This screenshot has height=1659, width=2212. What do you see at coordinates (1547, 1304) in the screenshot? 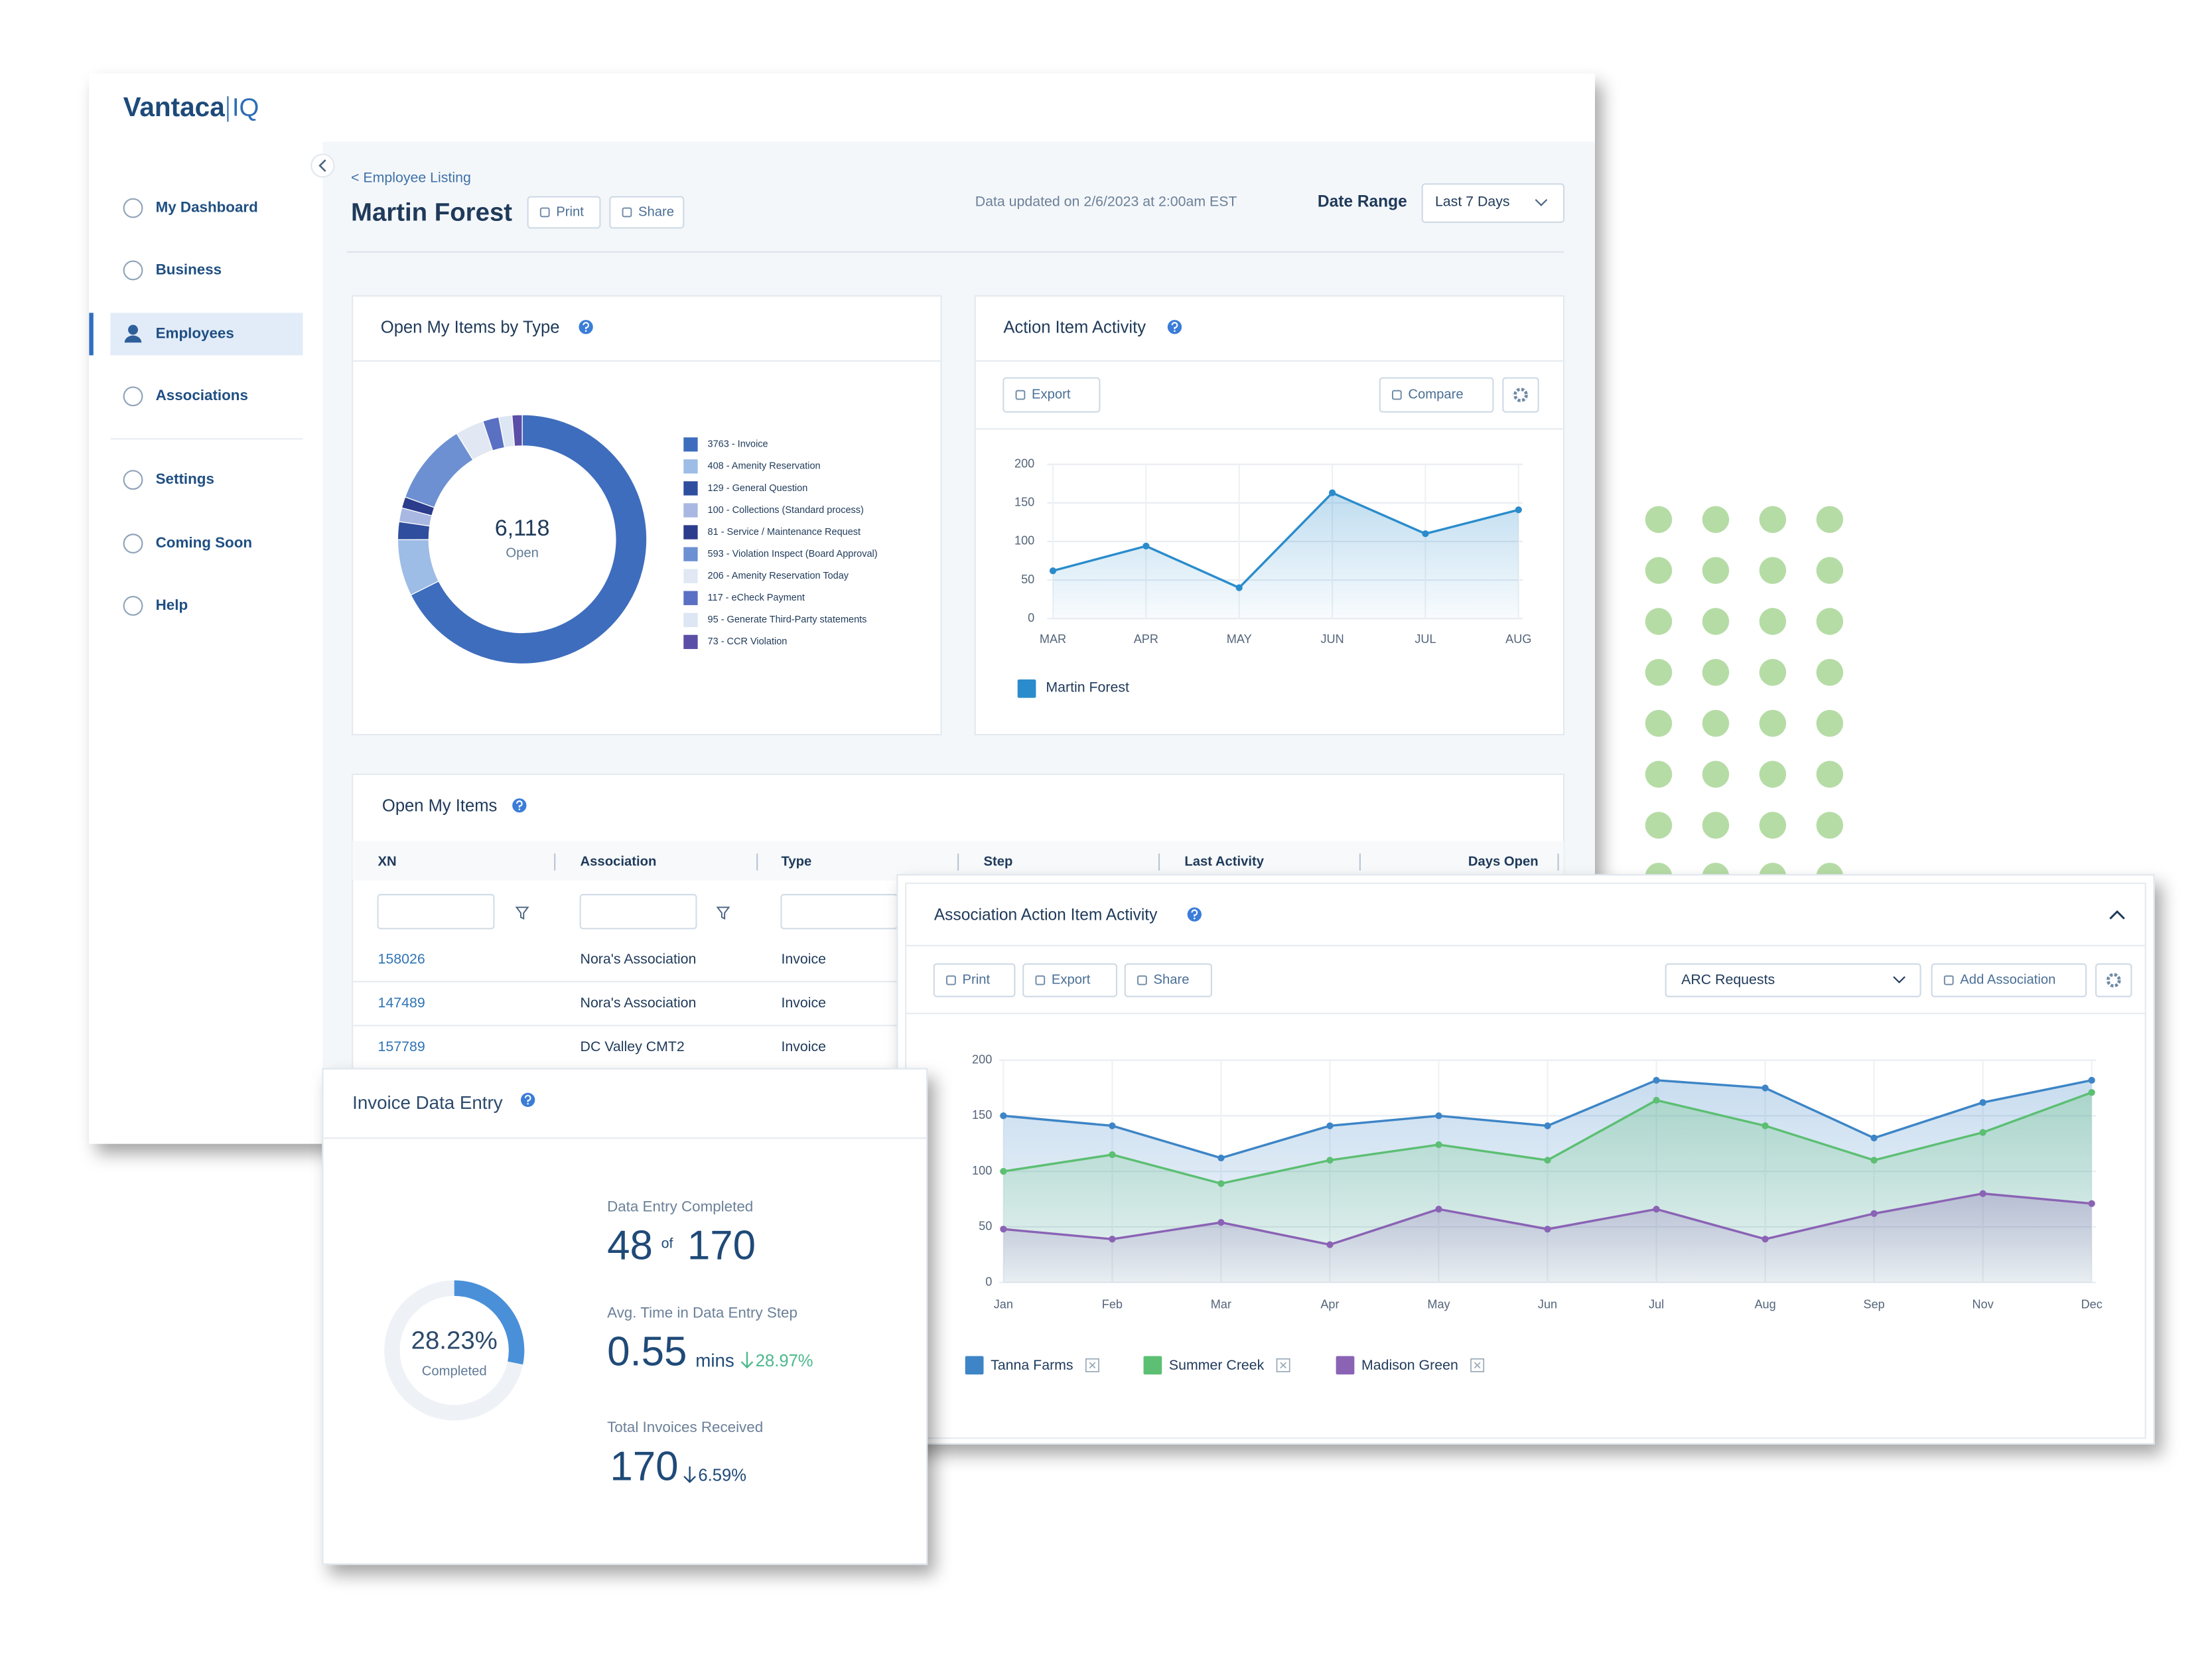
I see `x-tick-label: Jun` at bounding box center [1547, 1304].